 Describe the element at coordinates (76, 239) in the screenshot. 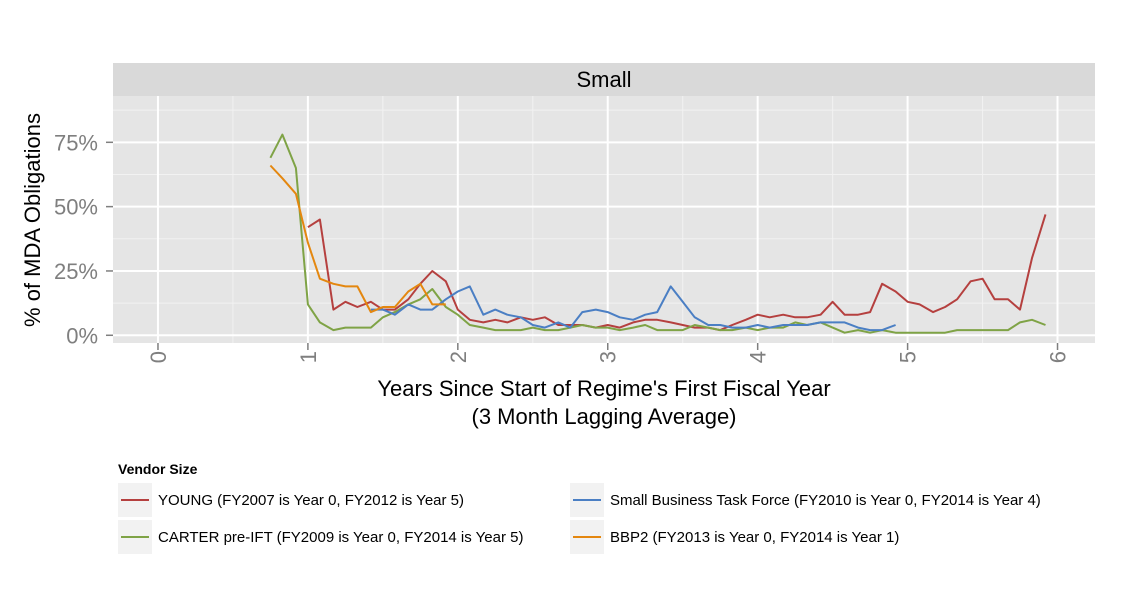

I see `y-tick-labels: 0% 25% 50% 75%` at that location.